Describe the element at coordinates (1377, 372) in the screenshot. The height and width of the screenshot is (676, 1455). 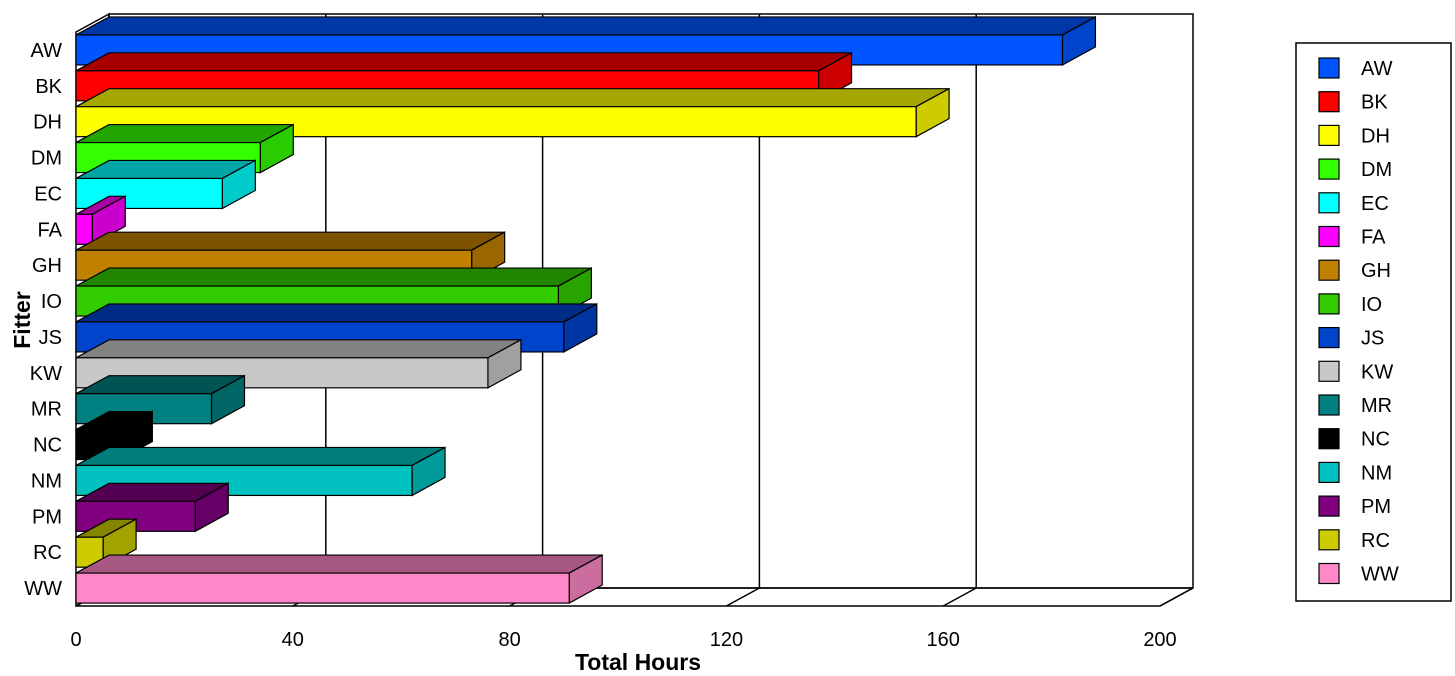
I see `legend-label: KW` at that location.